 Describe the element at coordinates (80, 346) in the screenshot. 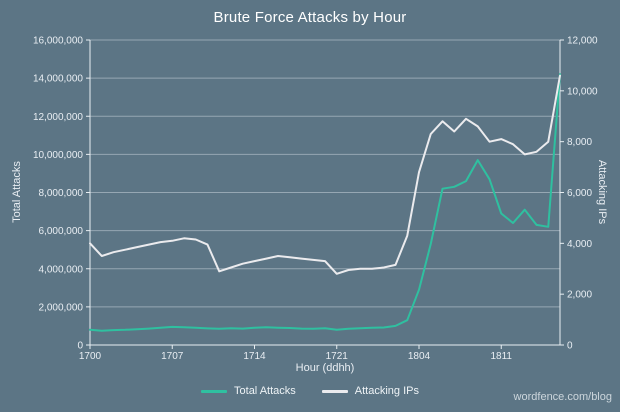

I see `y-axis-left-tick-label: 0` at that location.